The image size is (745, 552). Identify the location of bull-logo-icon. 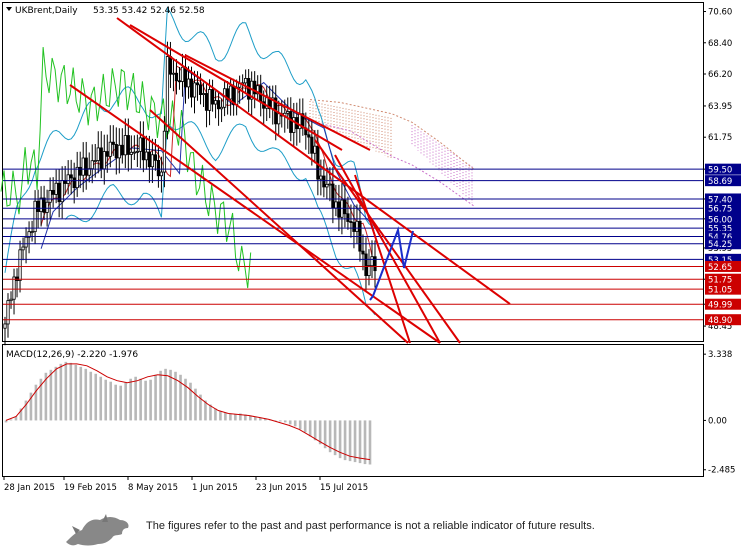
(97, 530).